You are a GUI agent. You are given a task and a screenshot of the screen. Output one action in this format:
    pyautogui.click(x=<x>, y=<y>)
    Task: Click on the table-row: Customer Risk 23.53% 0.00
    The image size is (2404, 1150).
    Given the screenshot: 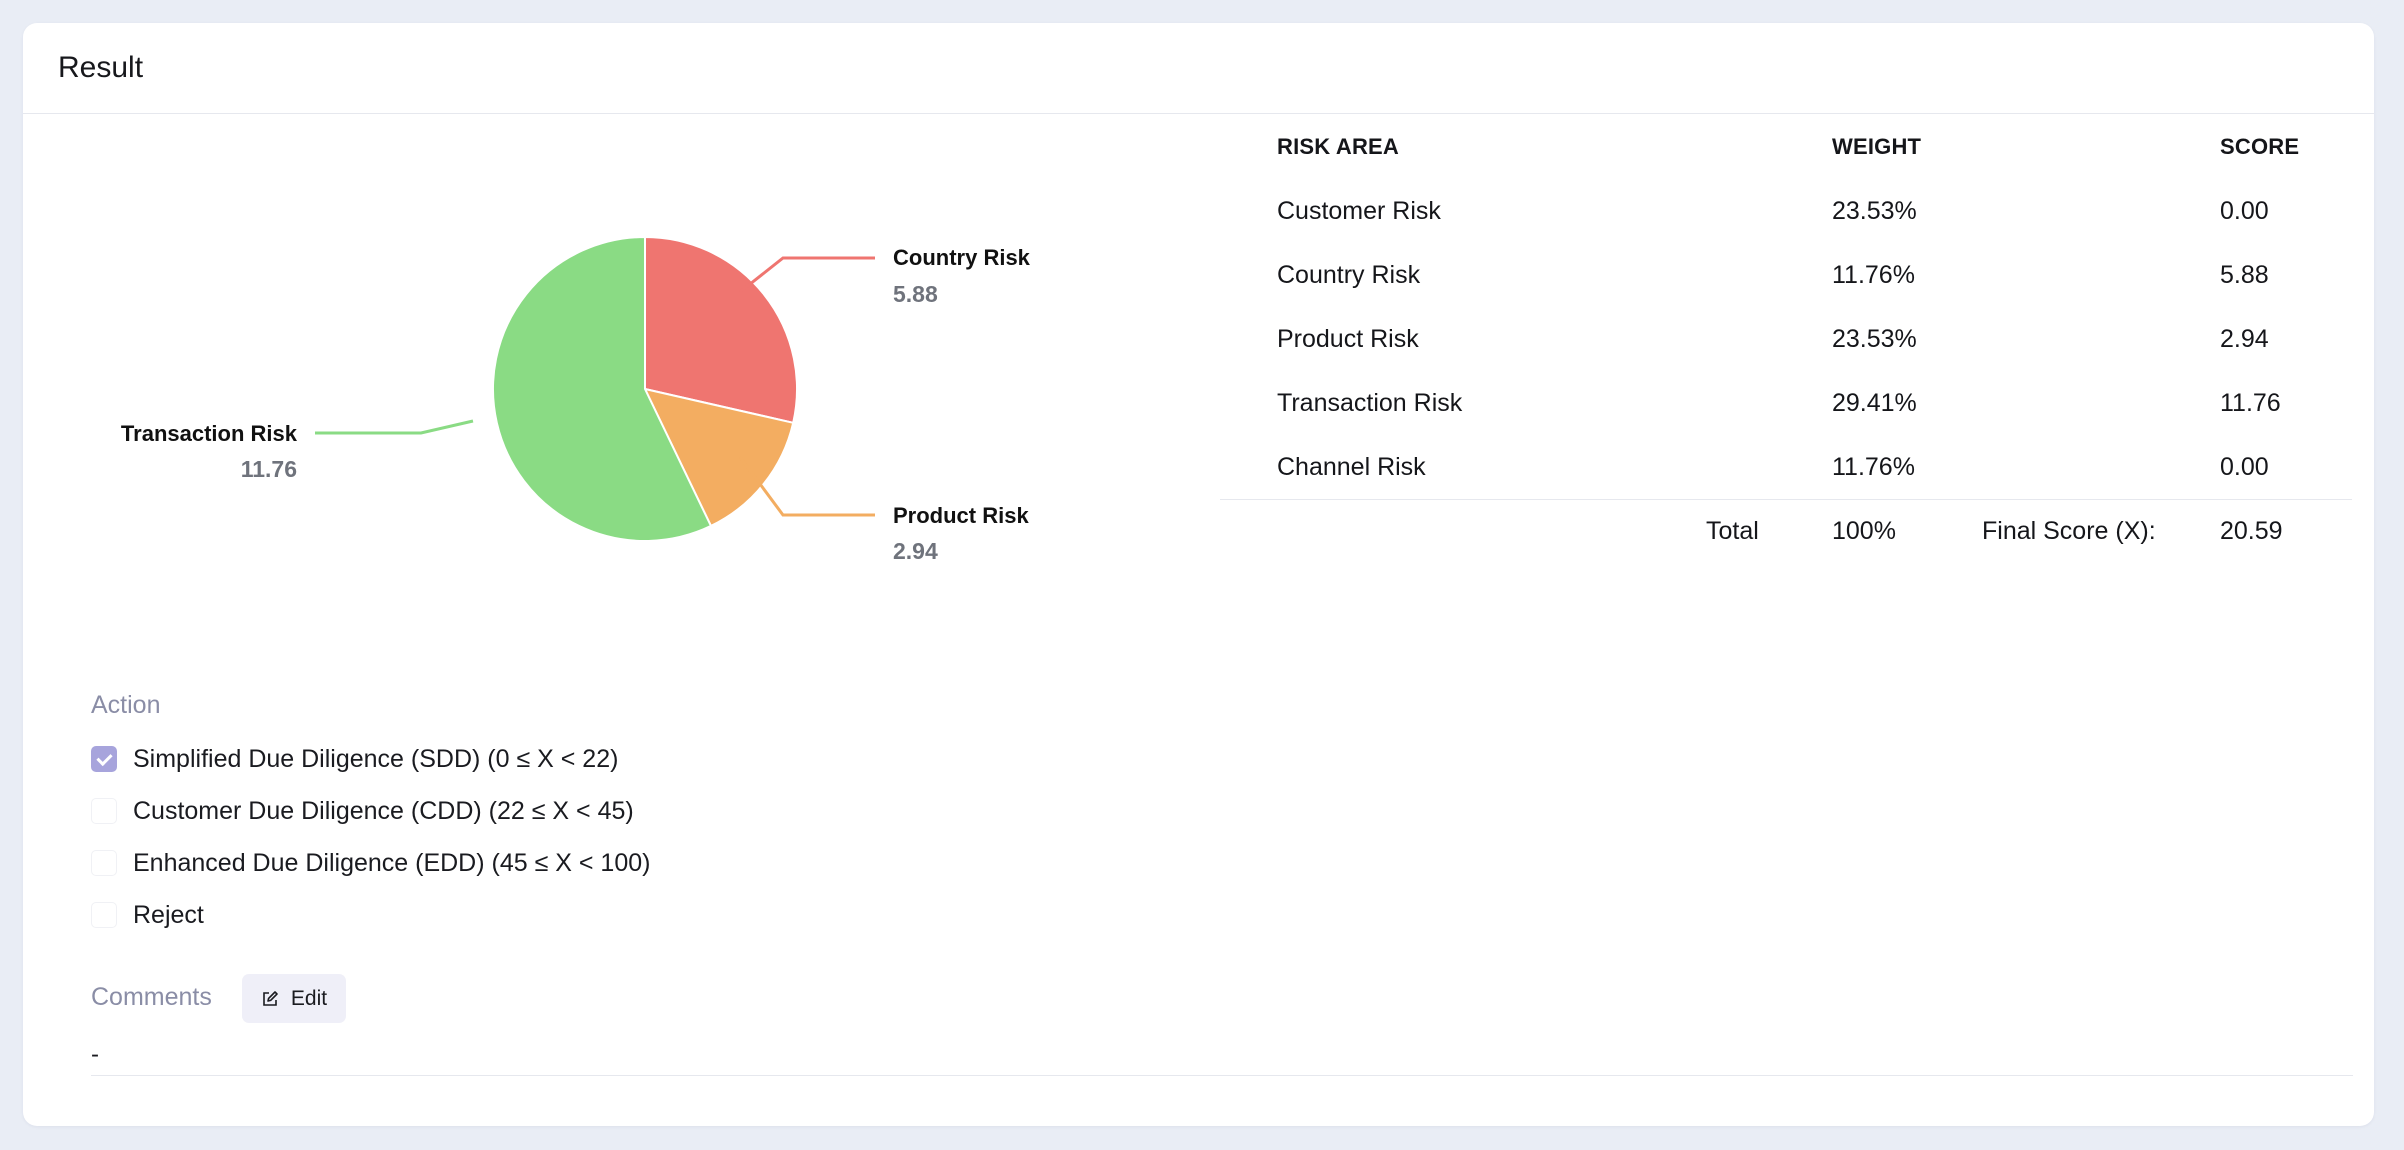 What is the action you would take?
    pyautogui.click(x=1786, y=211)
    